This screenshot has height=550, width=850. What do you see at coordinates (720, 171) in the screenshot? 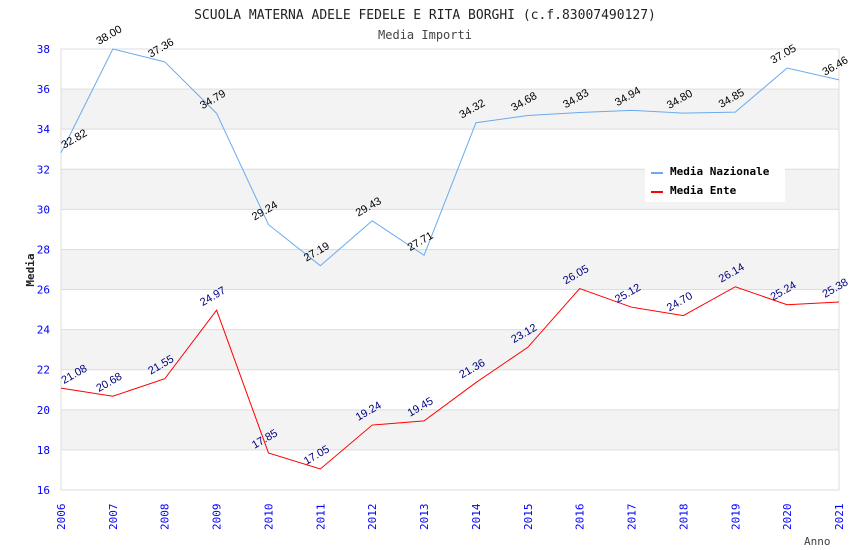
I see `legend-label-nazionale: Media Nazionale` at bounding box center [720, 171].